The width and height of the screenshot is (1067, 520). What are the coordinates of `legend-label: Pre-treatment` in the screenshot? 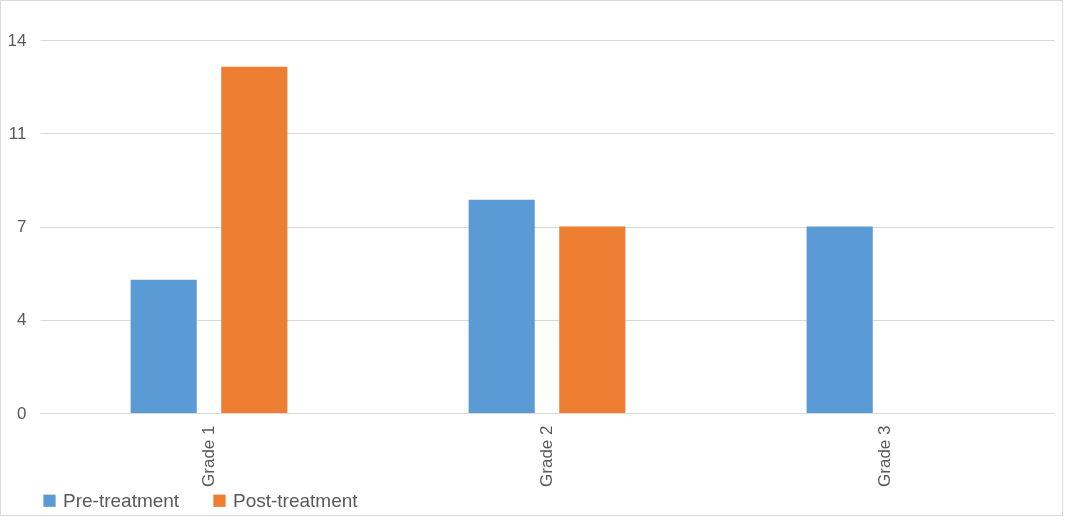 It's located at (121, 500).